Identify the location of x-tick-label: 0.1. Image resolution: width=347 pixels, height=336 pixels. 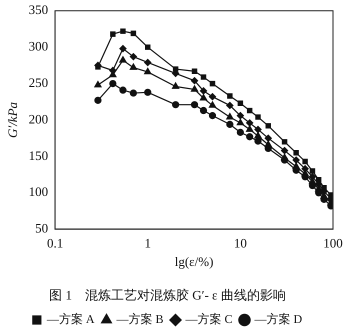
(55, 242).